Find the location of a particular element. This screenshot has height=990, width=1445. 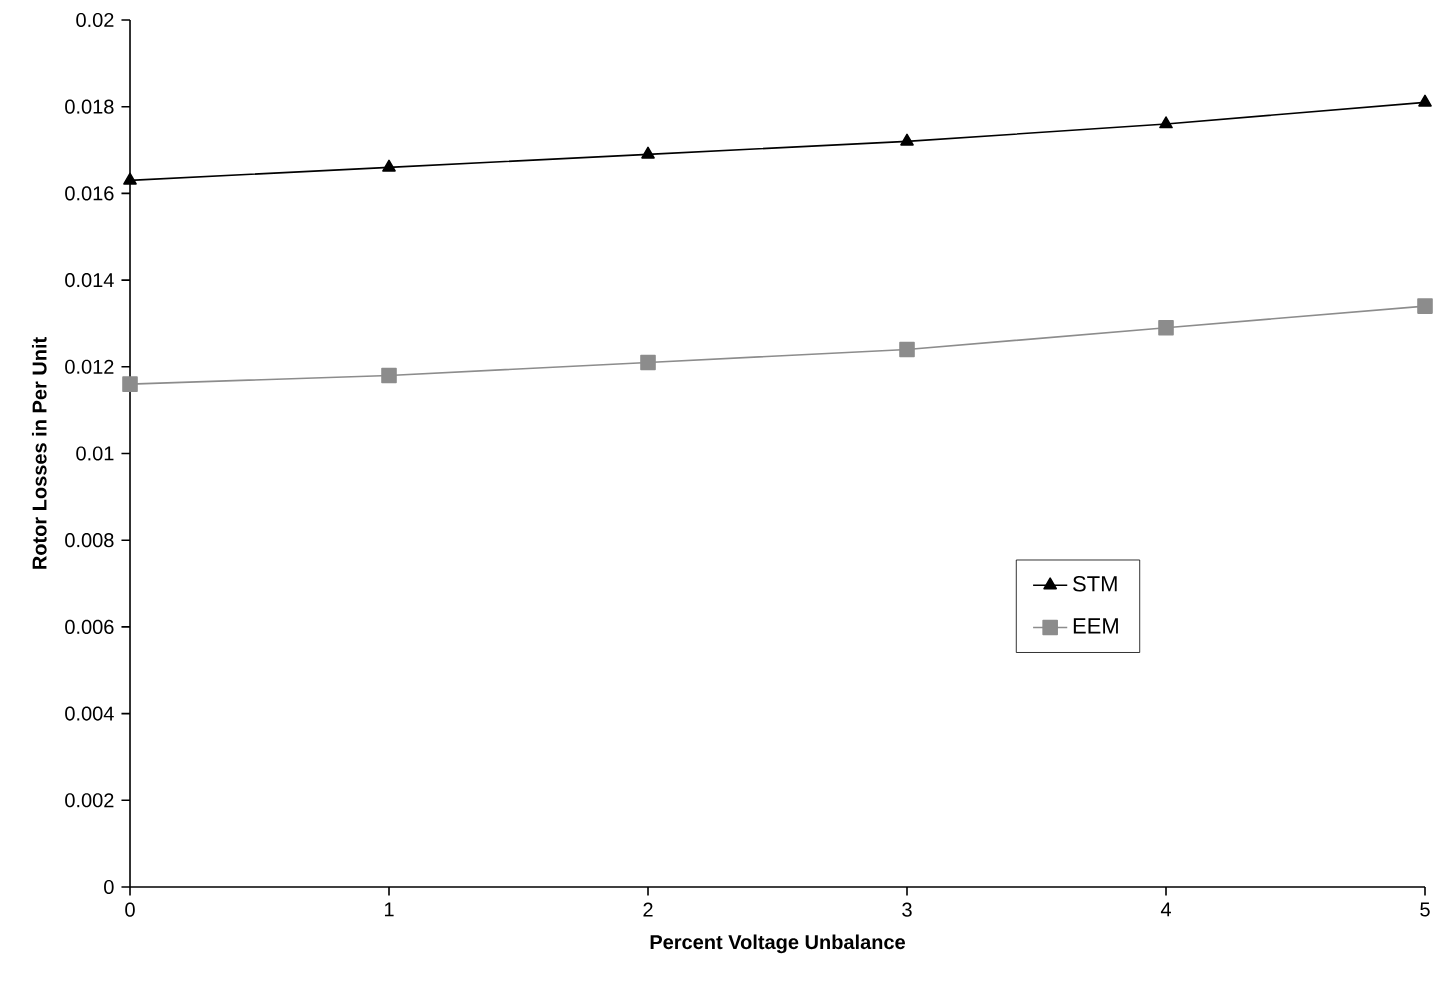

y-tick-label: 0.018 is located at coordinates (89, 106).